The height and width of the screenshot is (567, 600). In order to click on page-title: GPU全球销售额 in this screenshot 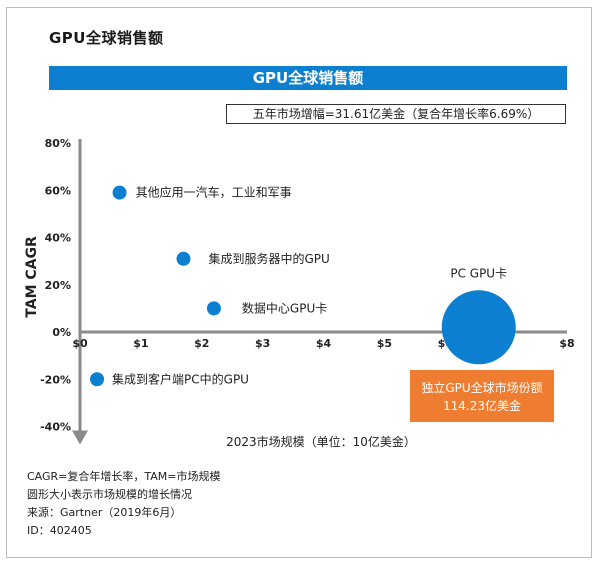, I will do `click(106, 38)`.